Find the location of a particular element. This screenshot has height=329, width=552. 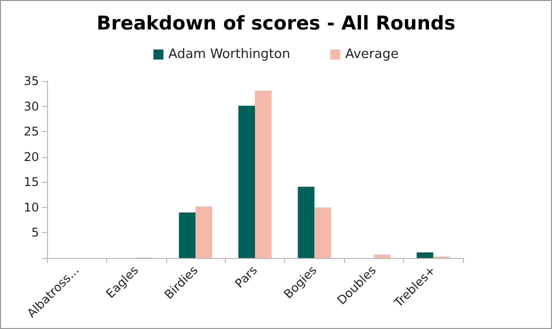

y-tick-label: 25 is located at coordinates (31, 131).